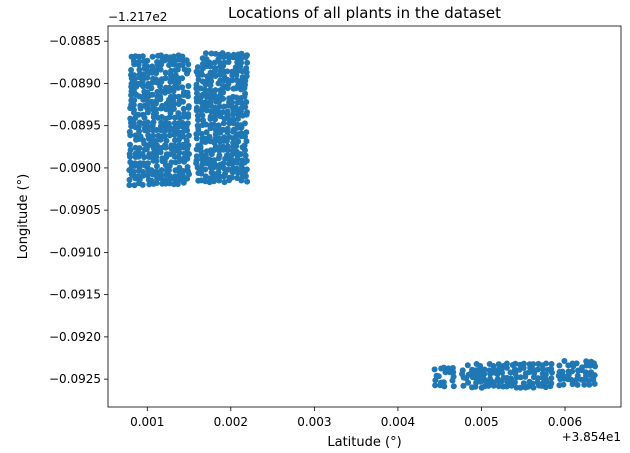  What do you see at coordinates (75, 379) in the screenshot?
I see `y-tick-label: −0.0925` at bounding box center [75, 379].